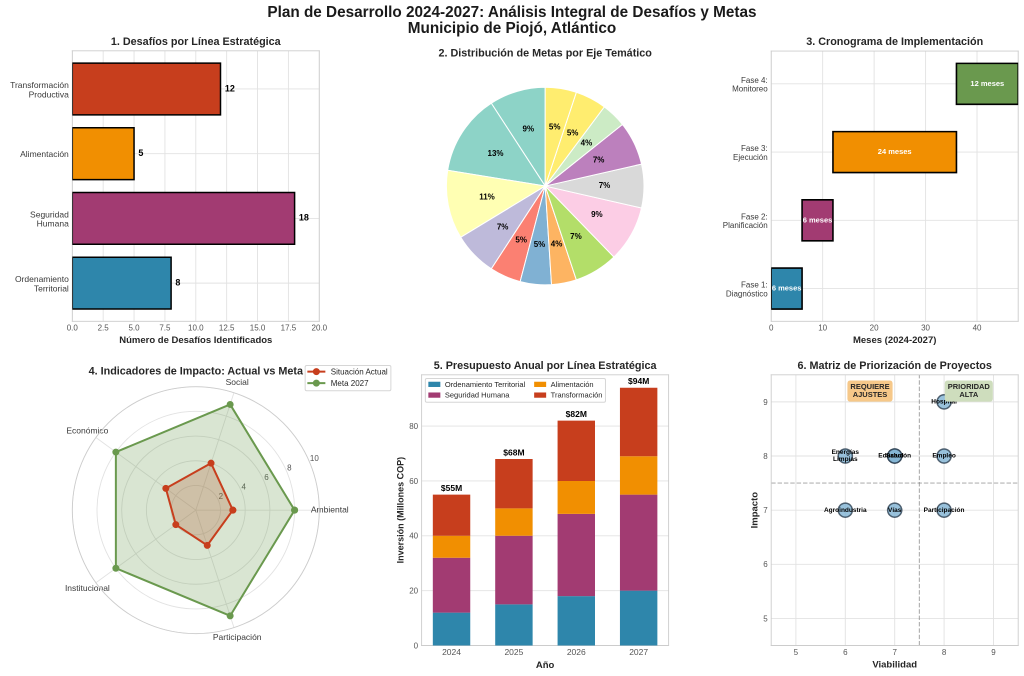 This screenshot has width=1024, height=676. I want to click on svg-text: AJUSTES, so click(870, 394).